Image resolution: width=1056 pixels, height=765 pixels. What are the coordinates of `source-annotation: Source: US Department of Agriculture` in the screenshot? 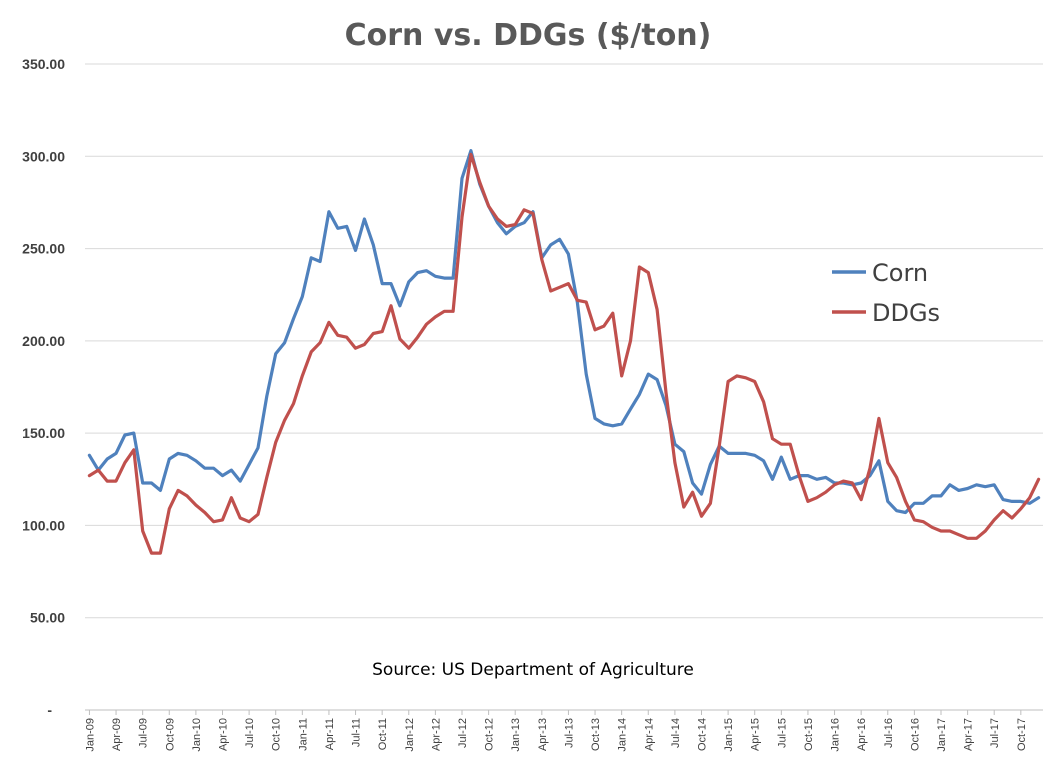 It's located at (533, 670).